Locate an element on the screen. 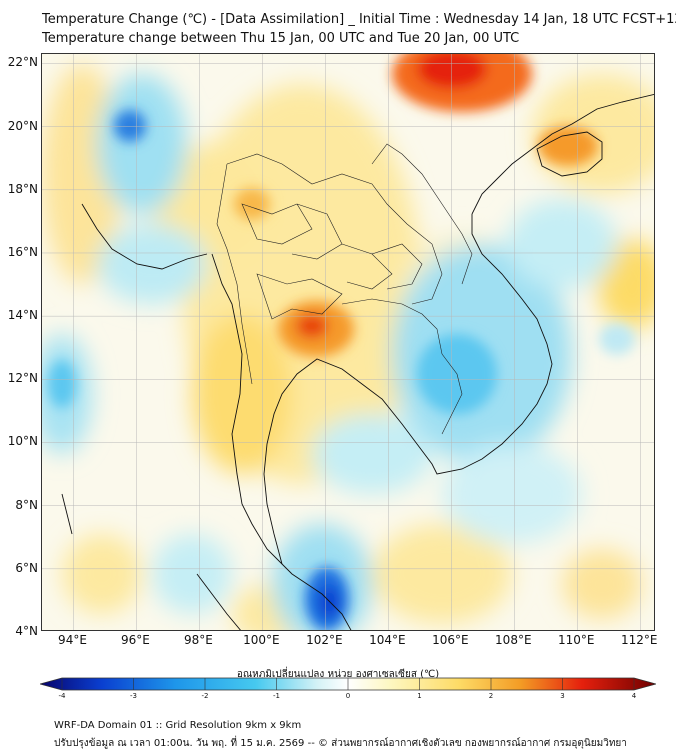  colorbar-tick-label: 0 is located at coordinates (348, 696).